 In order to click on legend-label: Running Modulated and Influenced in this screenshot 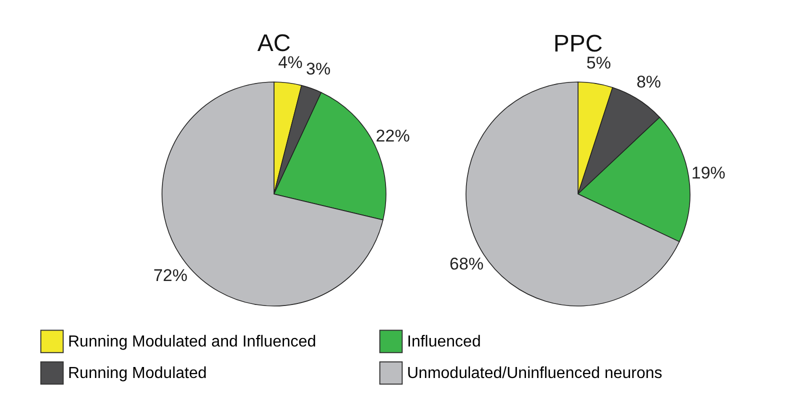, I will do `click(192, 341)`.